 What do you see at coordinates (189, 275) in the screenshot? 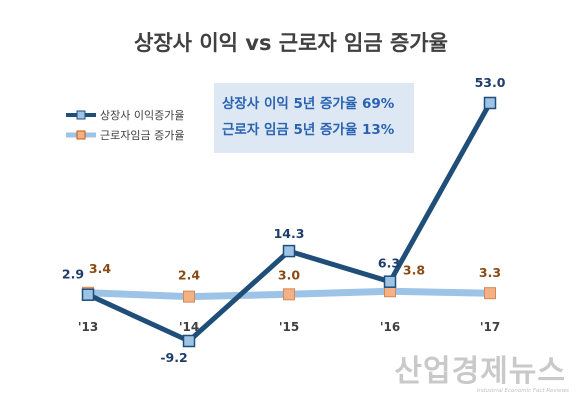
I see `wage-data-label: 2.4` at bounding box center [189, 275].